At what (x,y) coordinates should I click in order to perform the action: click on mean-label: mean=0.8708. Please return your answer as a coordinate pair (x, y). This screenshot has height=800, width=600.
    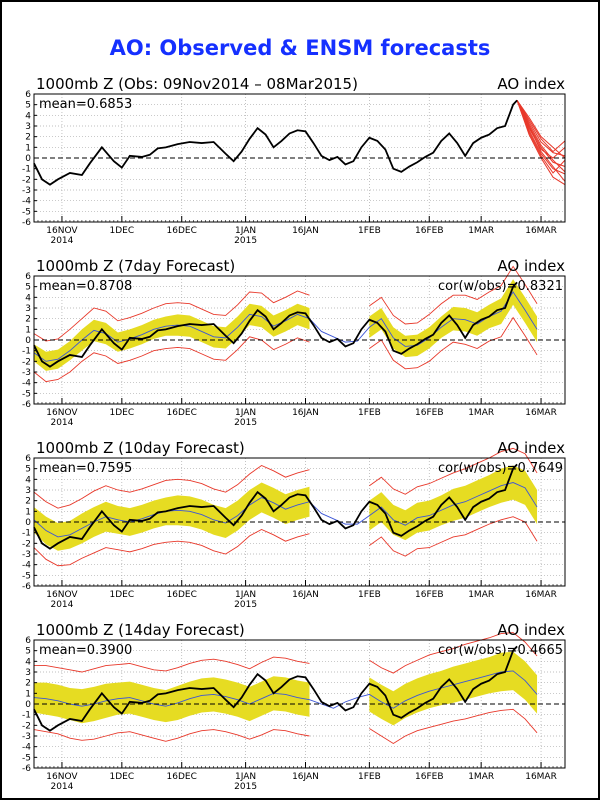
    Looking at the image, I should click on (85, 286).